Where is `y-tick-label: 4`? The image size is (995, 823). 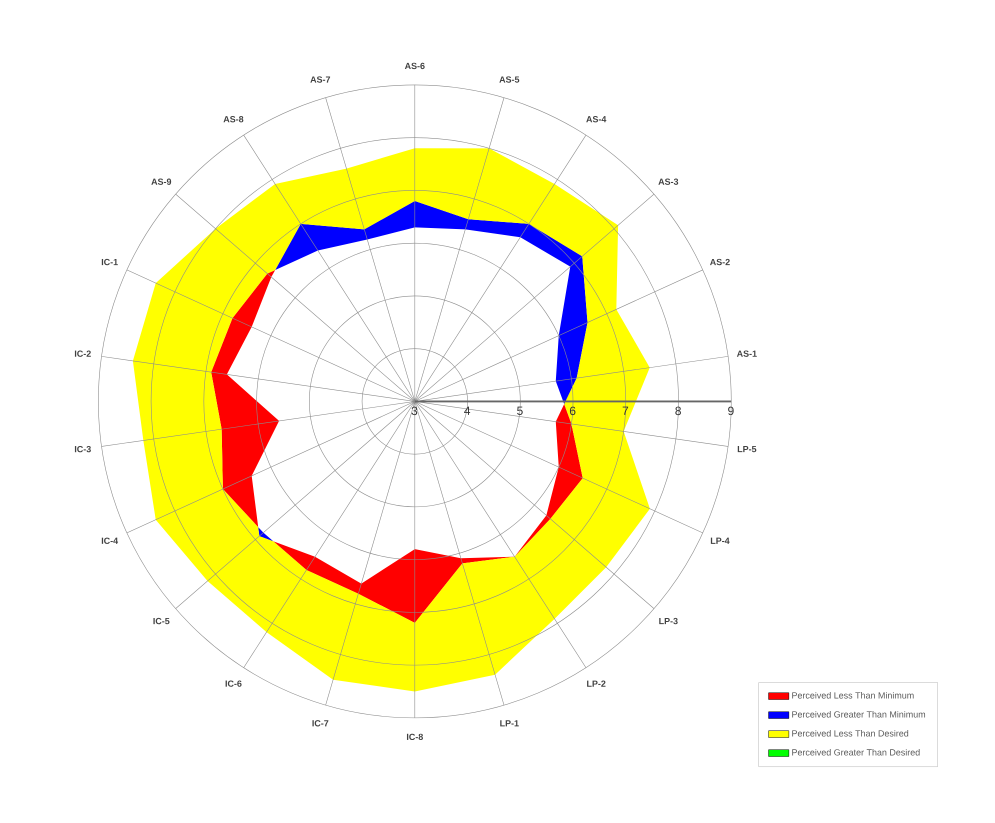 y-tick-label: 4 is located at coordinates (467, 410).